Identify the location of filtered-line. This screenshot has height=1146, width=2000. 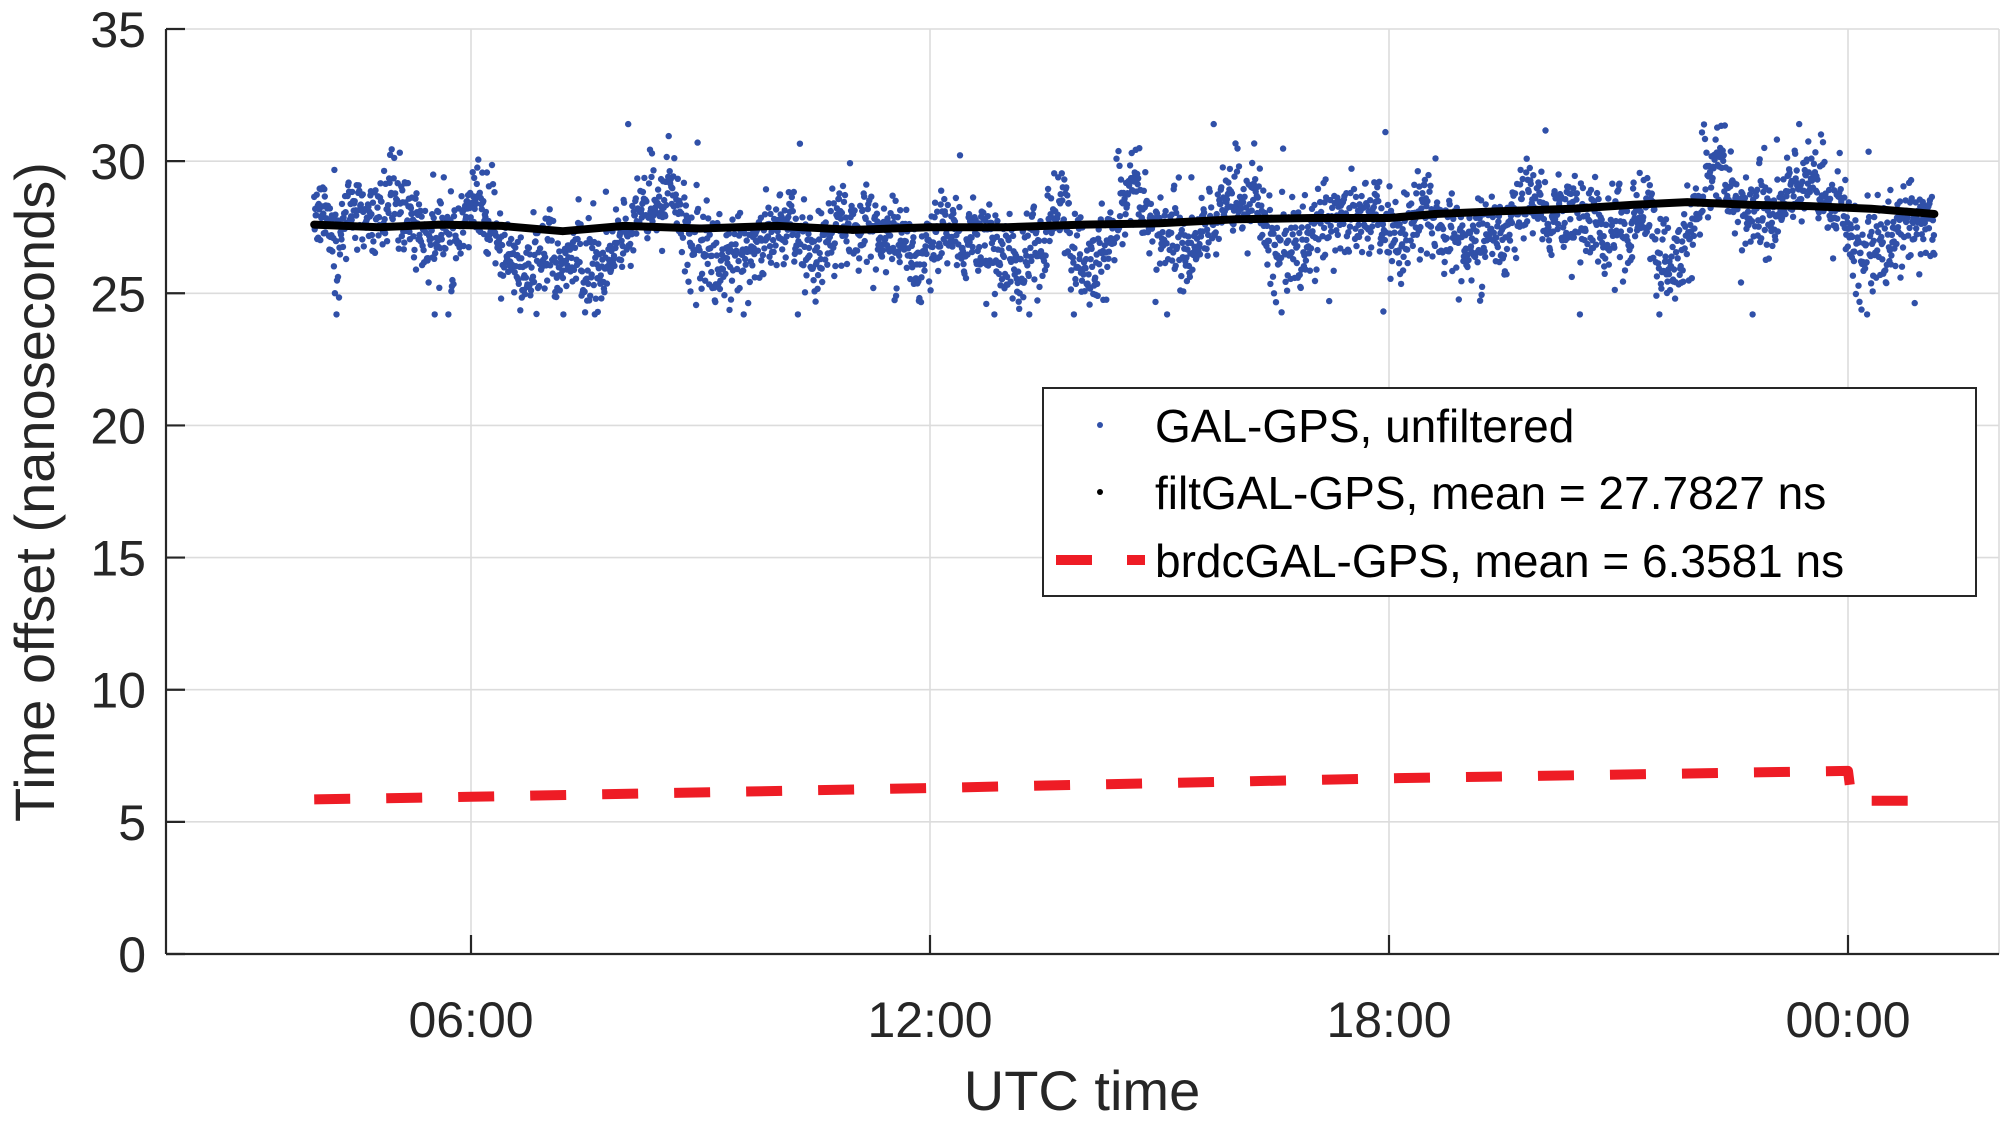
(1124, 217).